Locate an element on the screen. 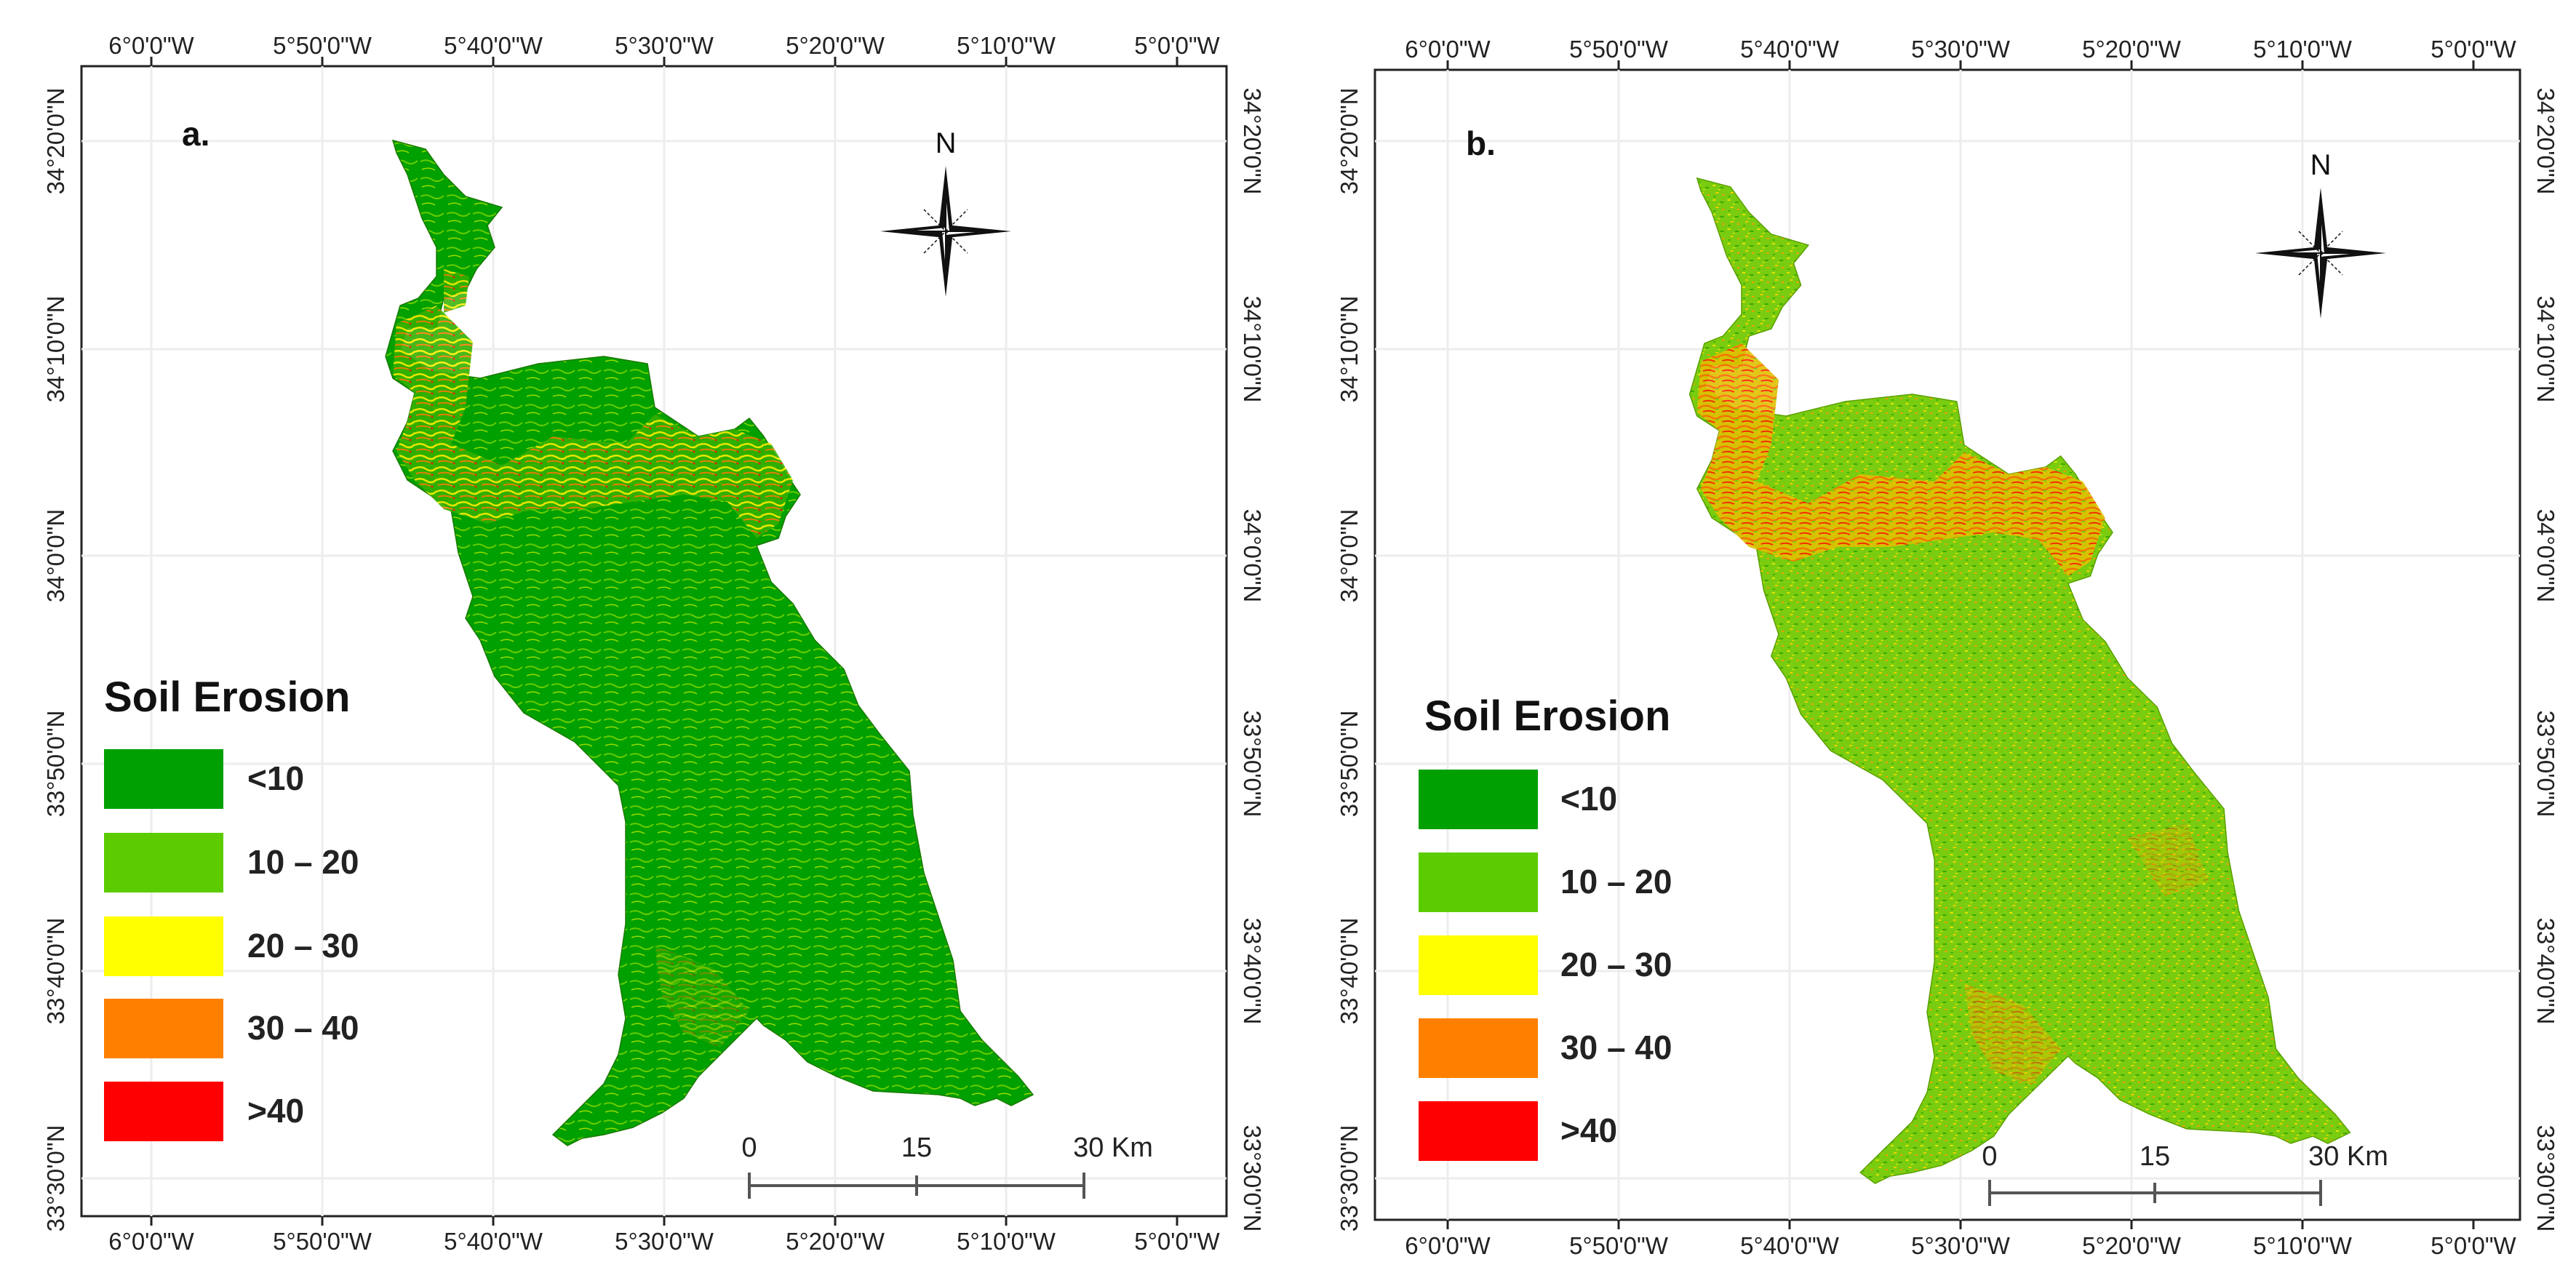 This screenshot has height=1286, width=2576. map-b-scale-zero: 0 is located at coordinates (1989, 1156).